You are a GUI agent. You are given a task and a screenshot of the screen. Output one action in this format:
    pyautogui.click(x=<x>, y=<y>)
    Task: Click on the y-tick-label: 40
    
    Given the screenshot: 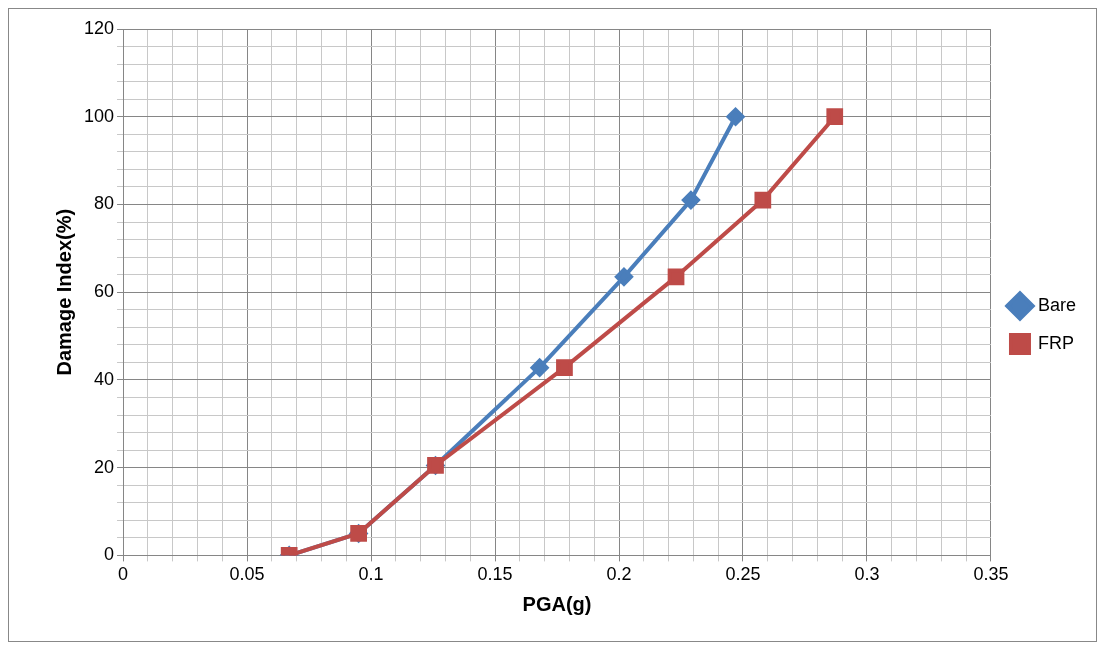 What is the action you would take?
    pyautogui.click(x=104, y=378)
    